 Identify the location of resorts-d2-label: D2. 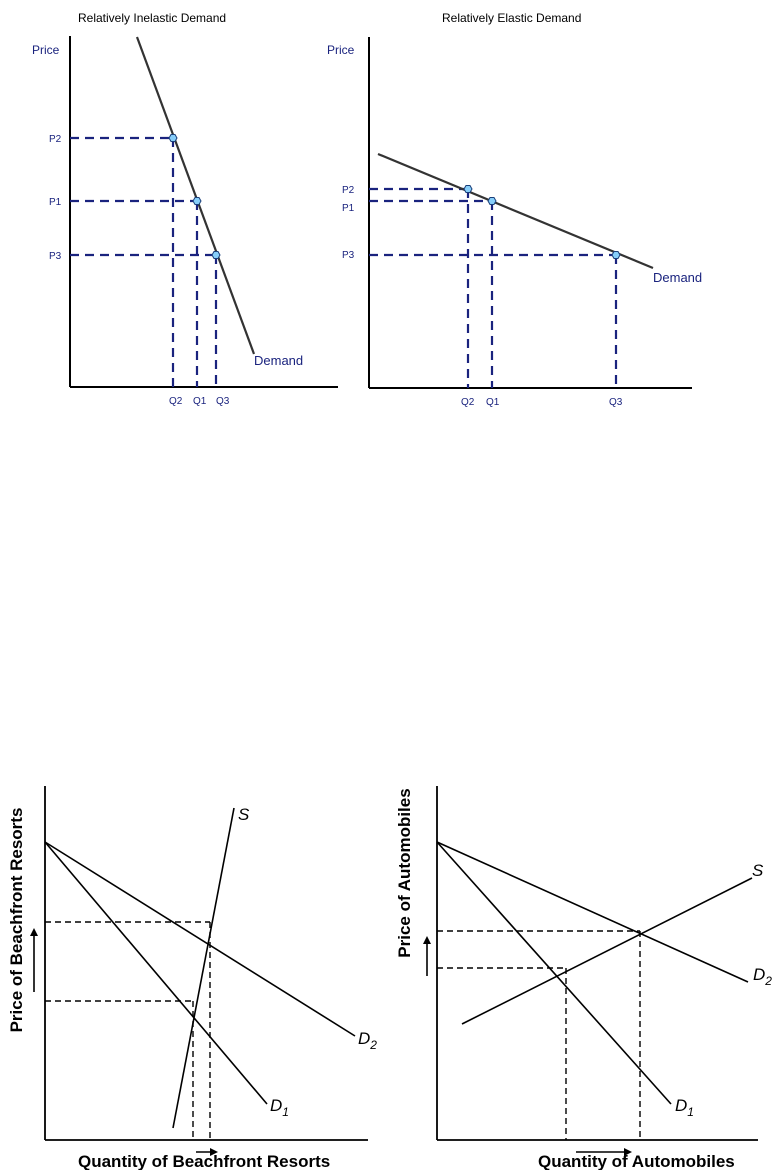
(367, 1040).